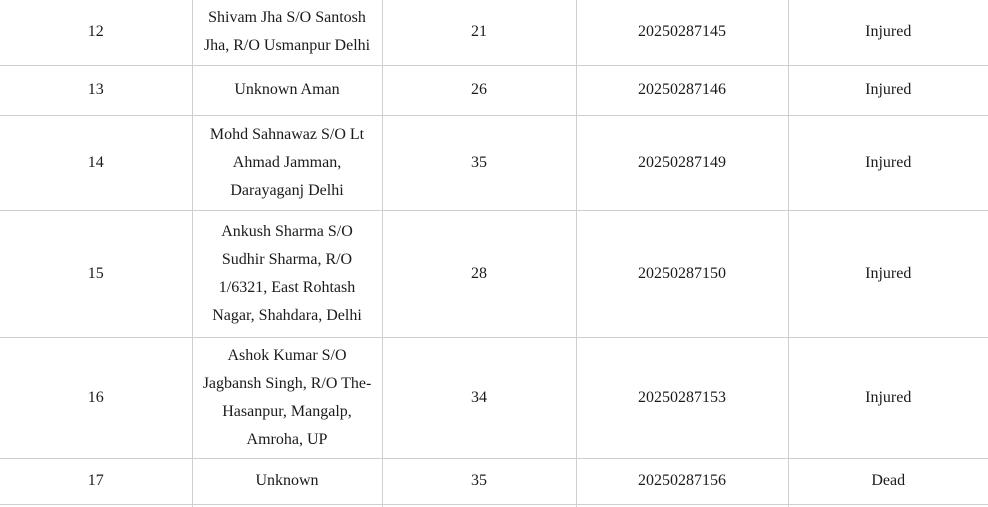 This screenshot has height=507, width=988. What do you see at coordinates (682, 33) in the screenshot?
I see `cell-report-no: 20250287145` at bounding box center [682, 33].